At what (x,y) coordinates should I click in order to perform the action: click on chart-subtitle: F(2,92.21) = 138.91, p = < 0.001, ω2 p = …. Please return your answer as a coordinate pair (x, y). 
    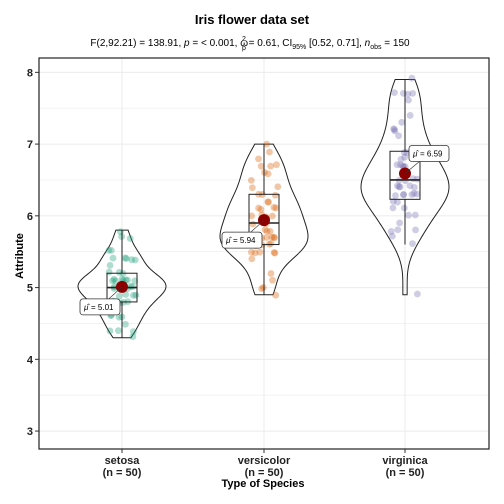
    Looking at the image, I should click on (250, 44).